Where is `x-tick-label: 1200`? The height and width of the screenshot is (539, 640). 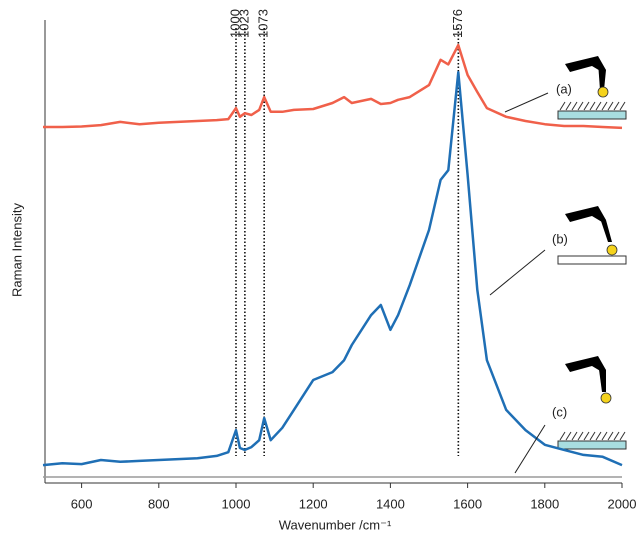 x-tick-label: 1200 is located at coordinates (313, 503).